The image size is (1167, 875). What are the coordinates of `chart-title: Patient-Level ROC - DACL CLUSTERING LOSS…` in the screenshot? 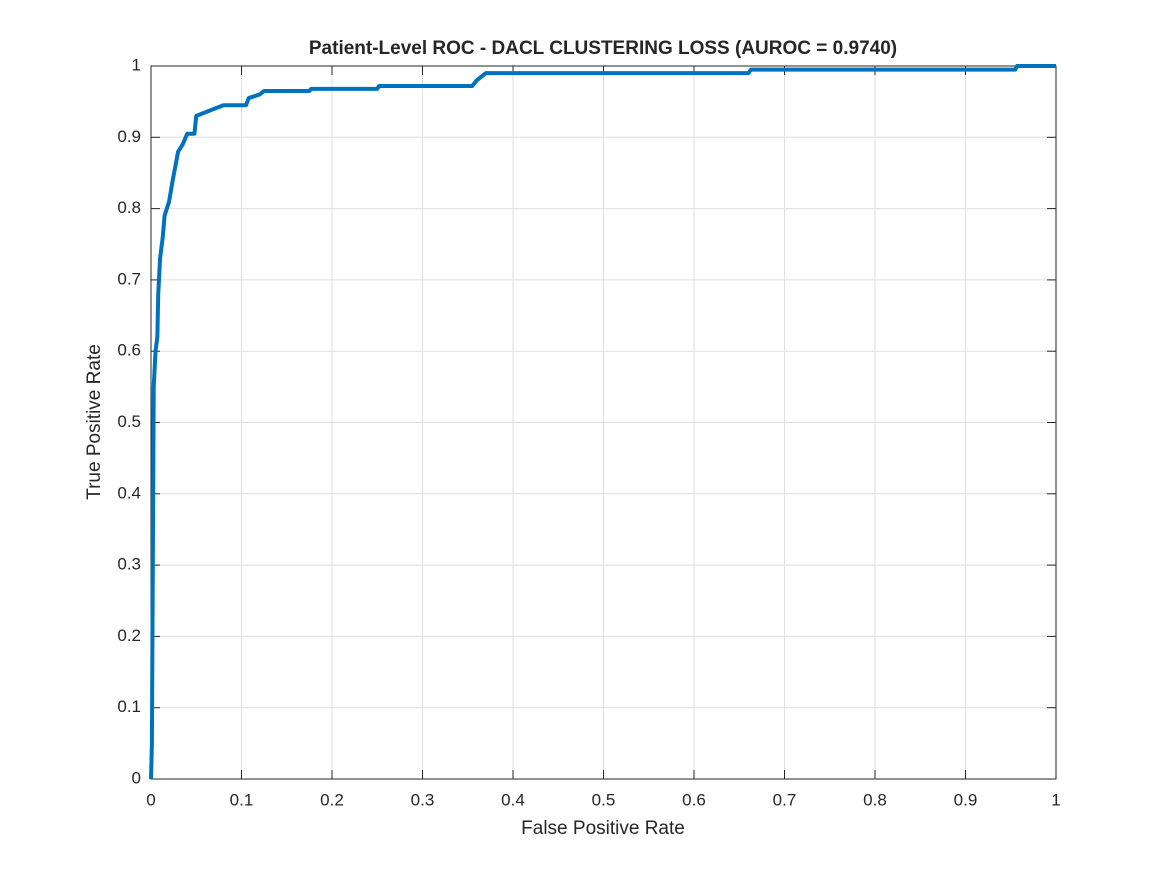 It's located at (603, 48).